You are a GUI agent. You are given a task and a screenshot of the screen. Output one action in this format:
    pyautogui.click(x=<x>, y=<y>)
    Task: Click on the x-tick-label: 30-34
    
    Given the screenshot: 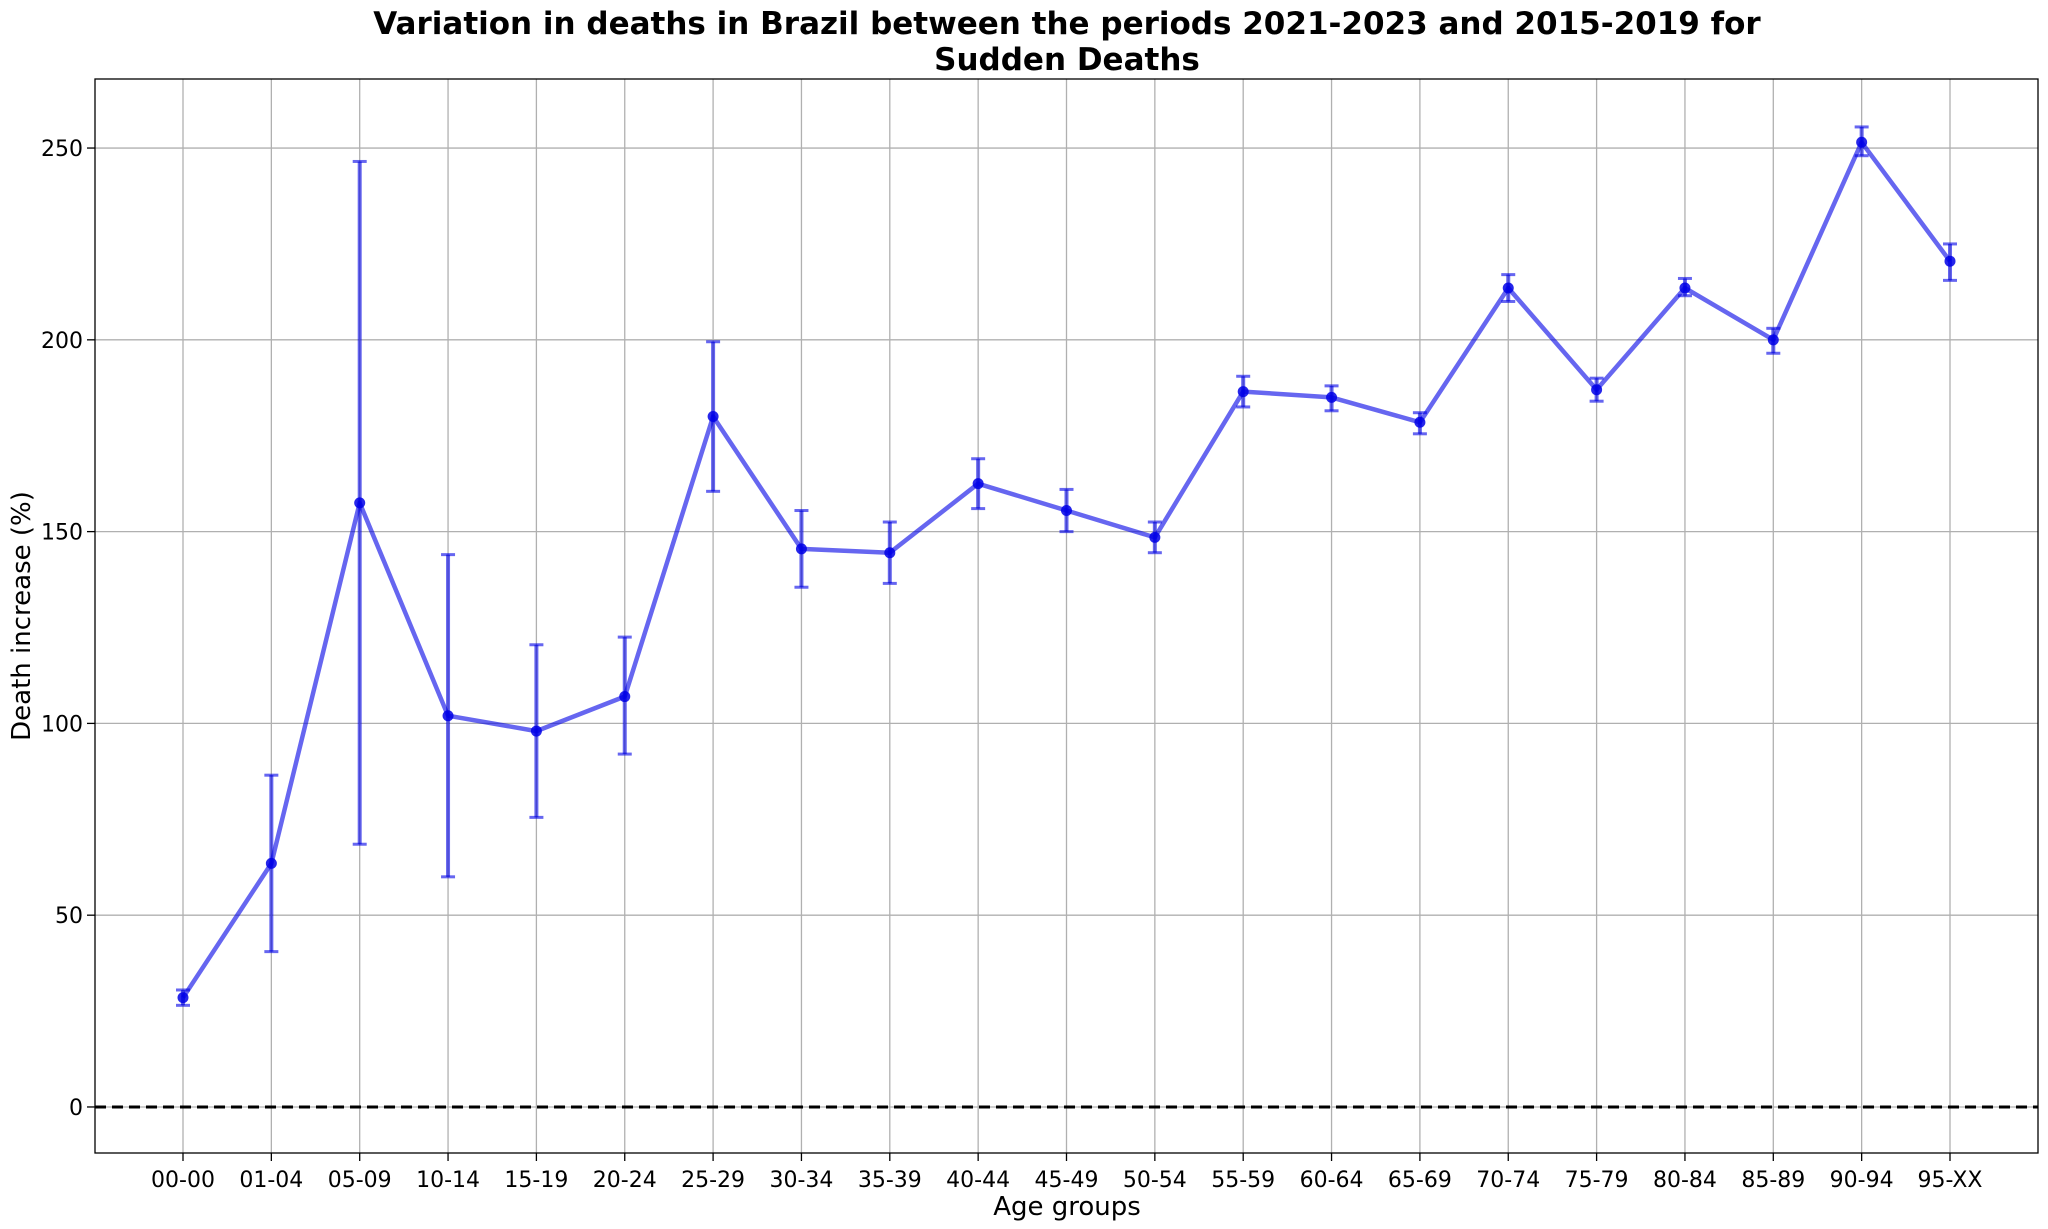 What is the action you would take?
    pyautogui.click(x=801, y=1180)
    